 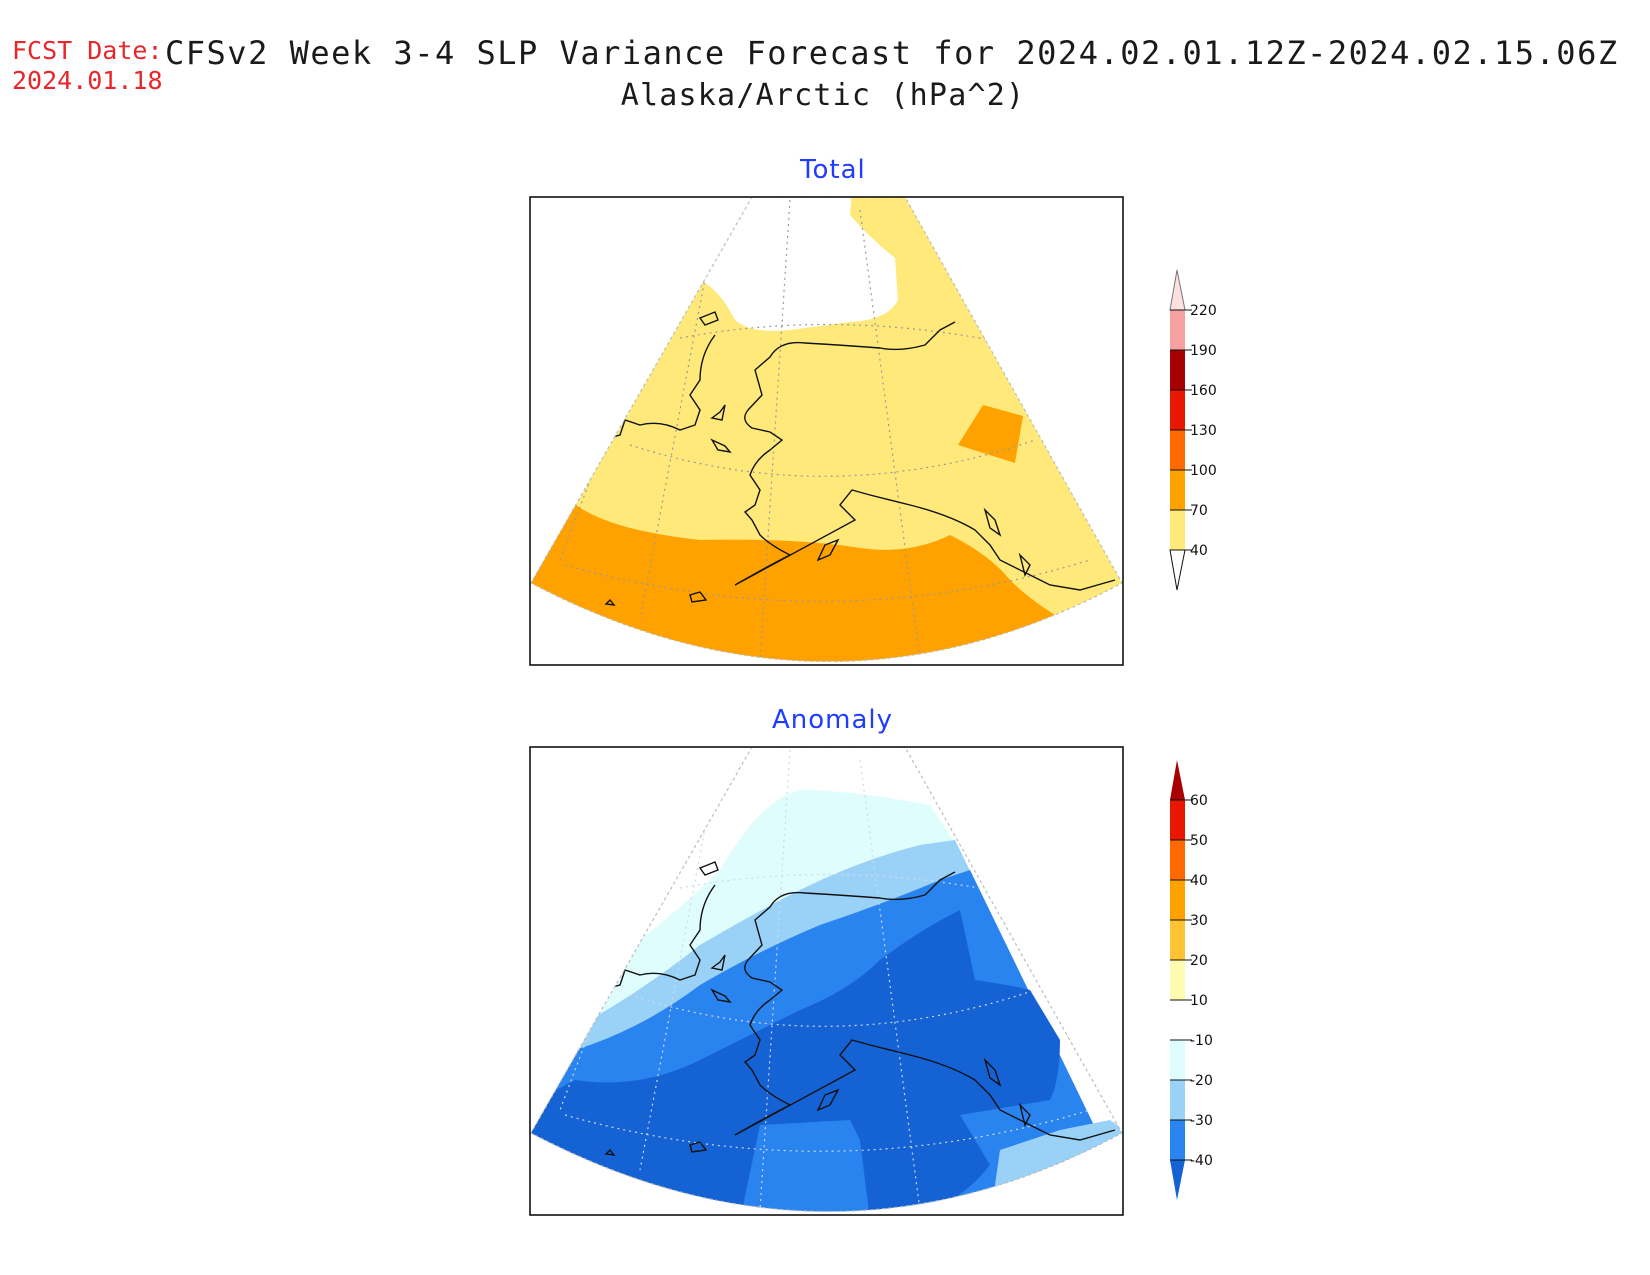 I want to click on colorbar-anomaly-label-minus40: -40, so click(x=1201, y=1161).